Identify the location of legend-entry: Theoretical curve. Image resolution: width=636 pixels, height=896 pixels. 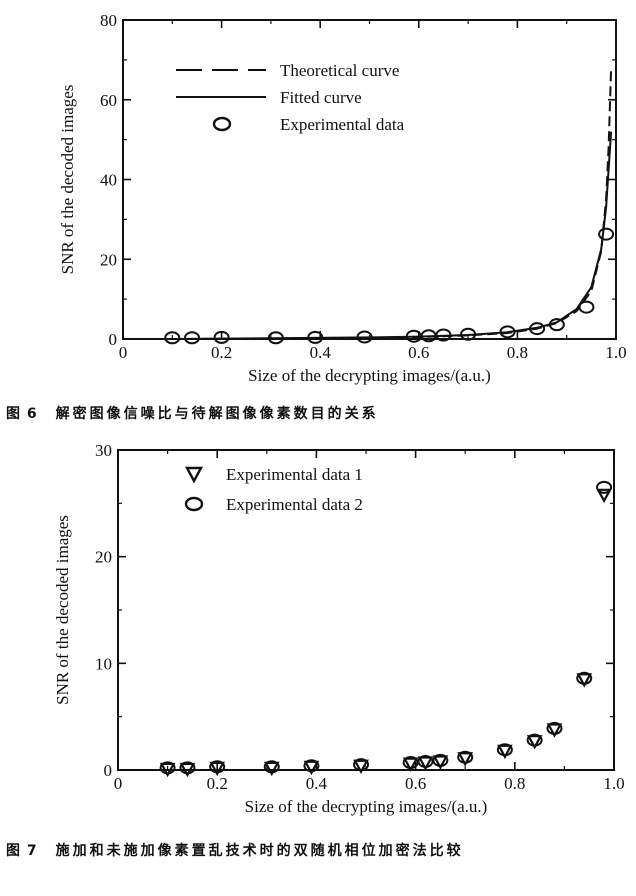
(287, 70).